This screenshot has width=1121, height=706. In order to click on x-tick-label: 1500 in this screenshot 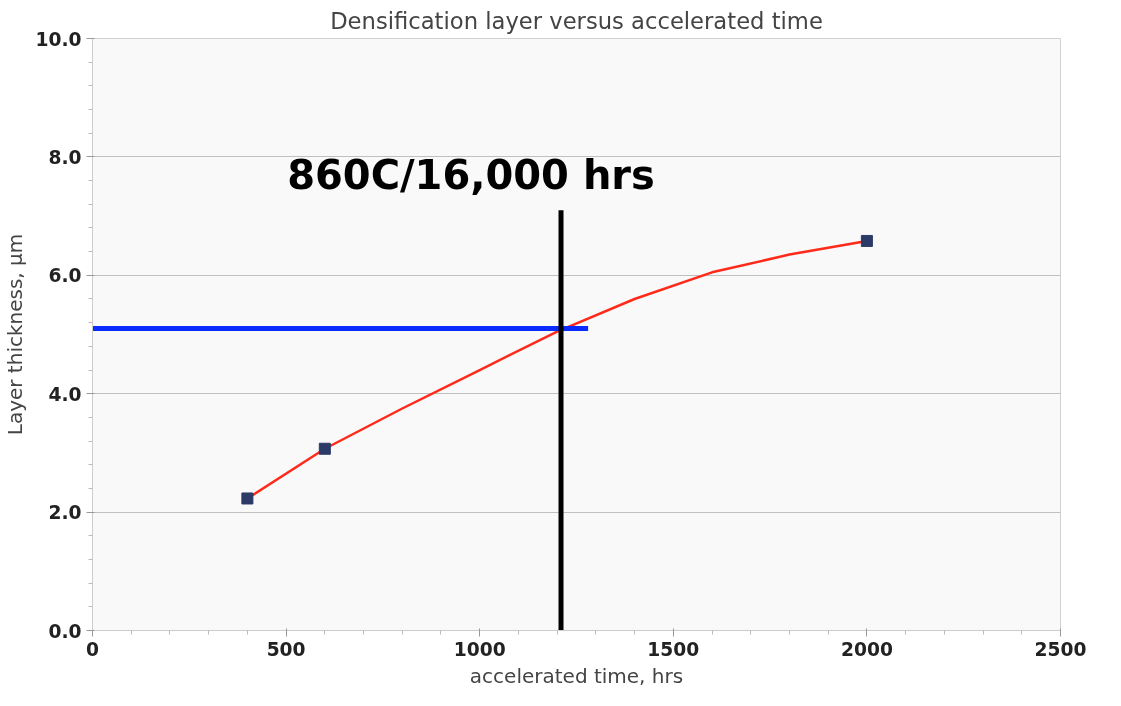, I will do `click(673, 649)`.